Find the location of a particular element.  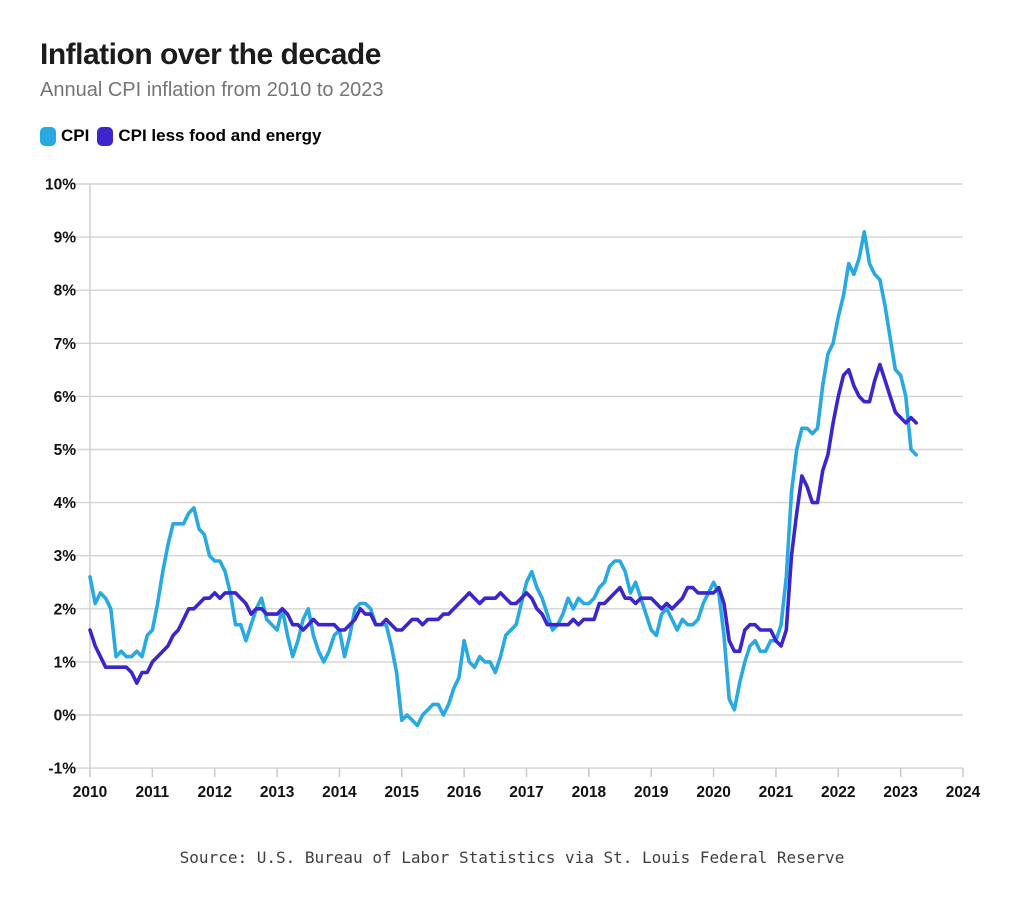

x-axis-tick-label: 2017 is located at coordinates (526, 792).